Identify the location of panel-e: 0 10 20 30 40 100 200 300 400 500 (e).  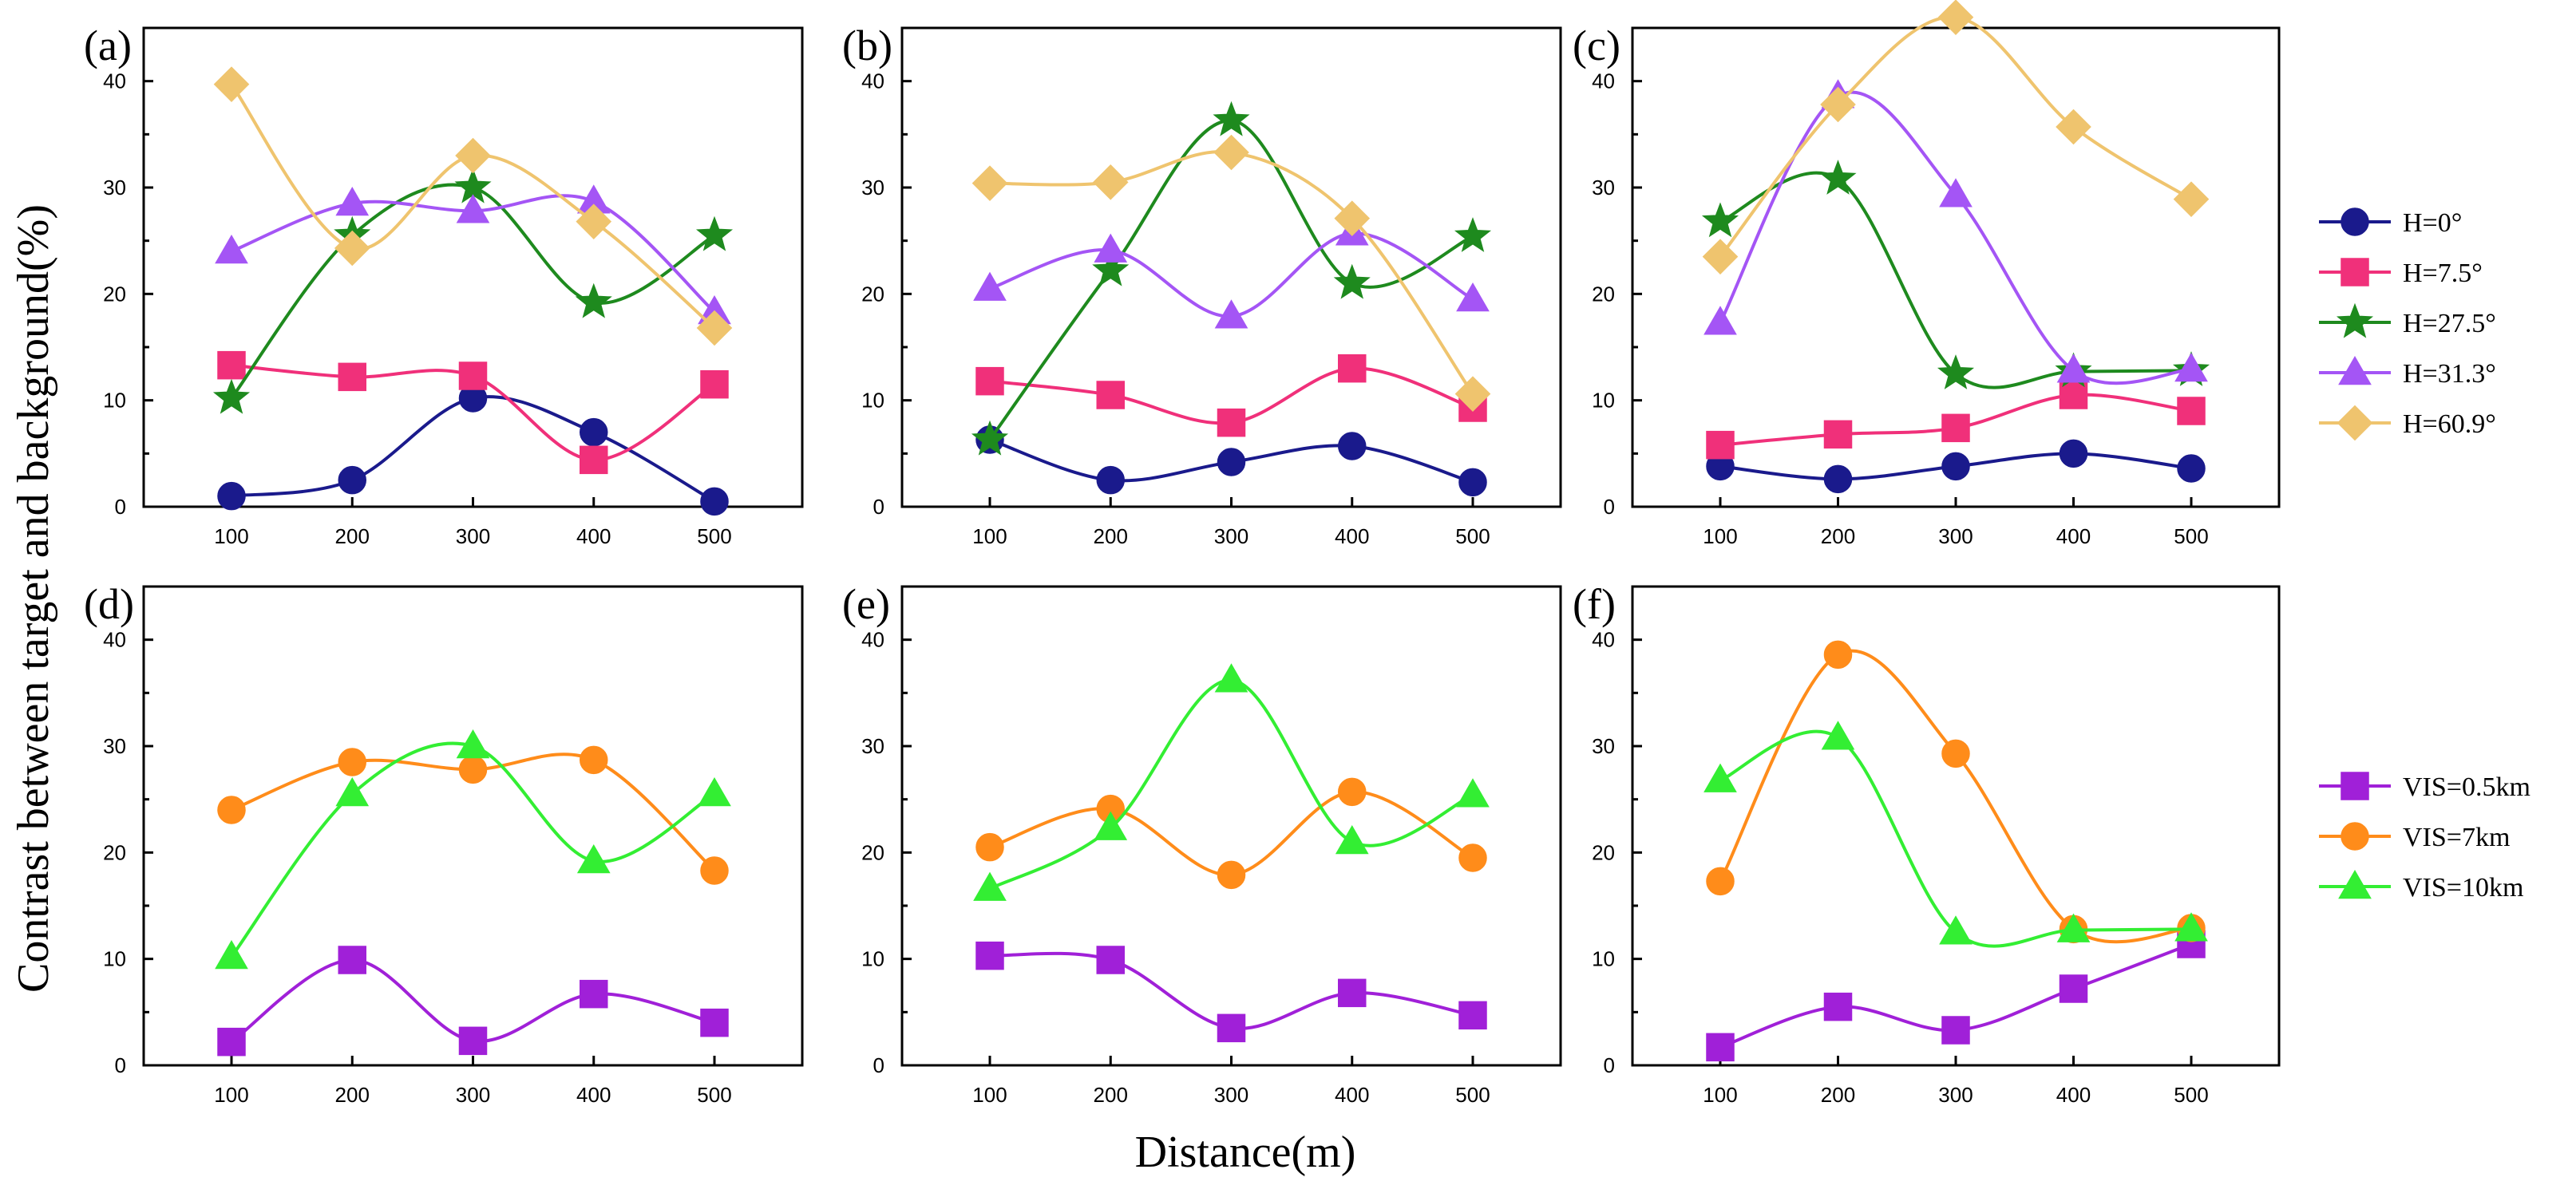
(1202, 843).